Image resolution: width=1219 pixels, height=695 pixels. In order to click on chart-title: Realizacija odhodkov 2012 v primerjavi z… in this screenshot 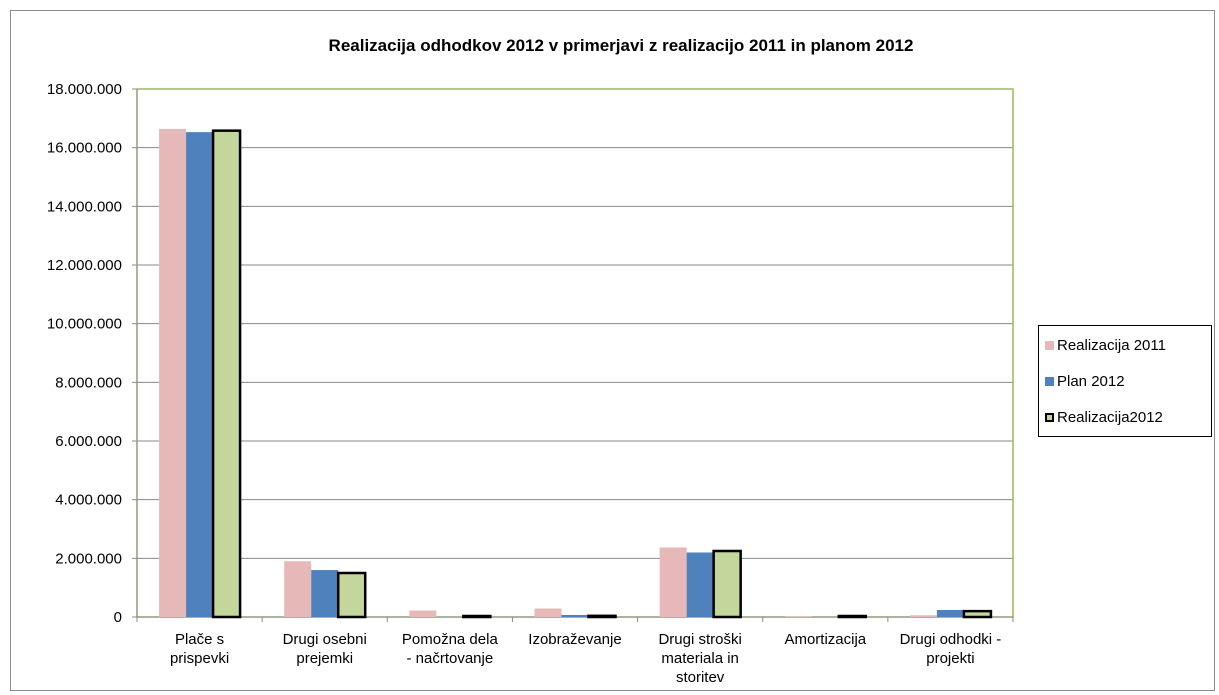, I will do `click(621, 45)`.